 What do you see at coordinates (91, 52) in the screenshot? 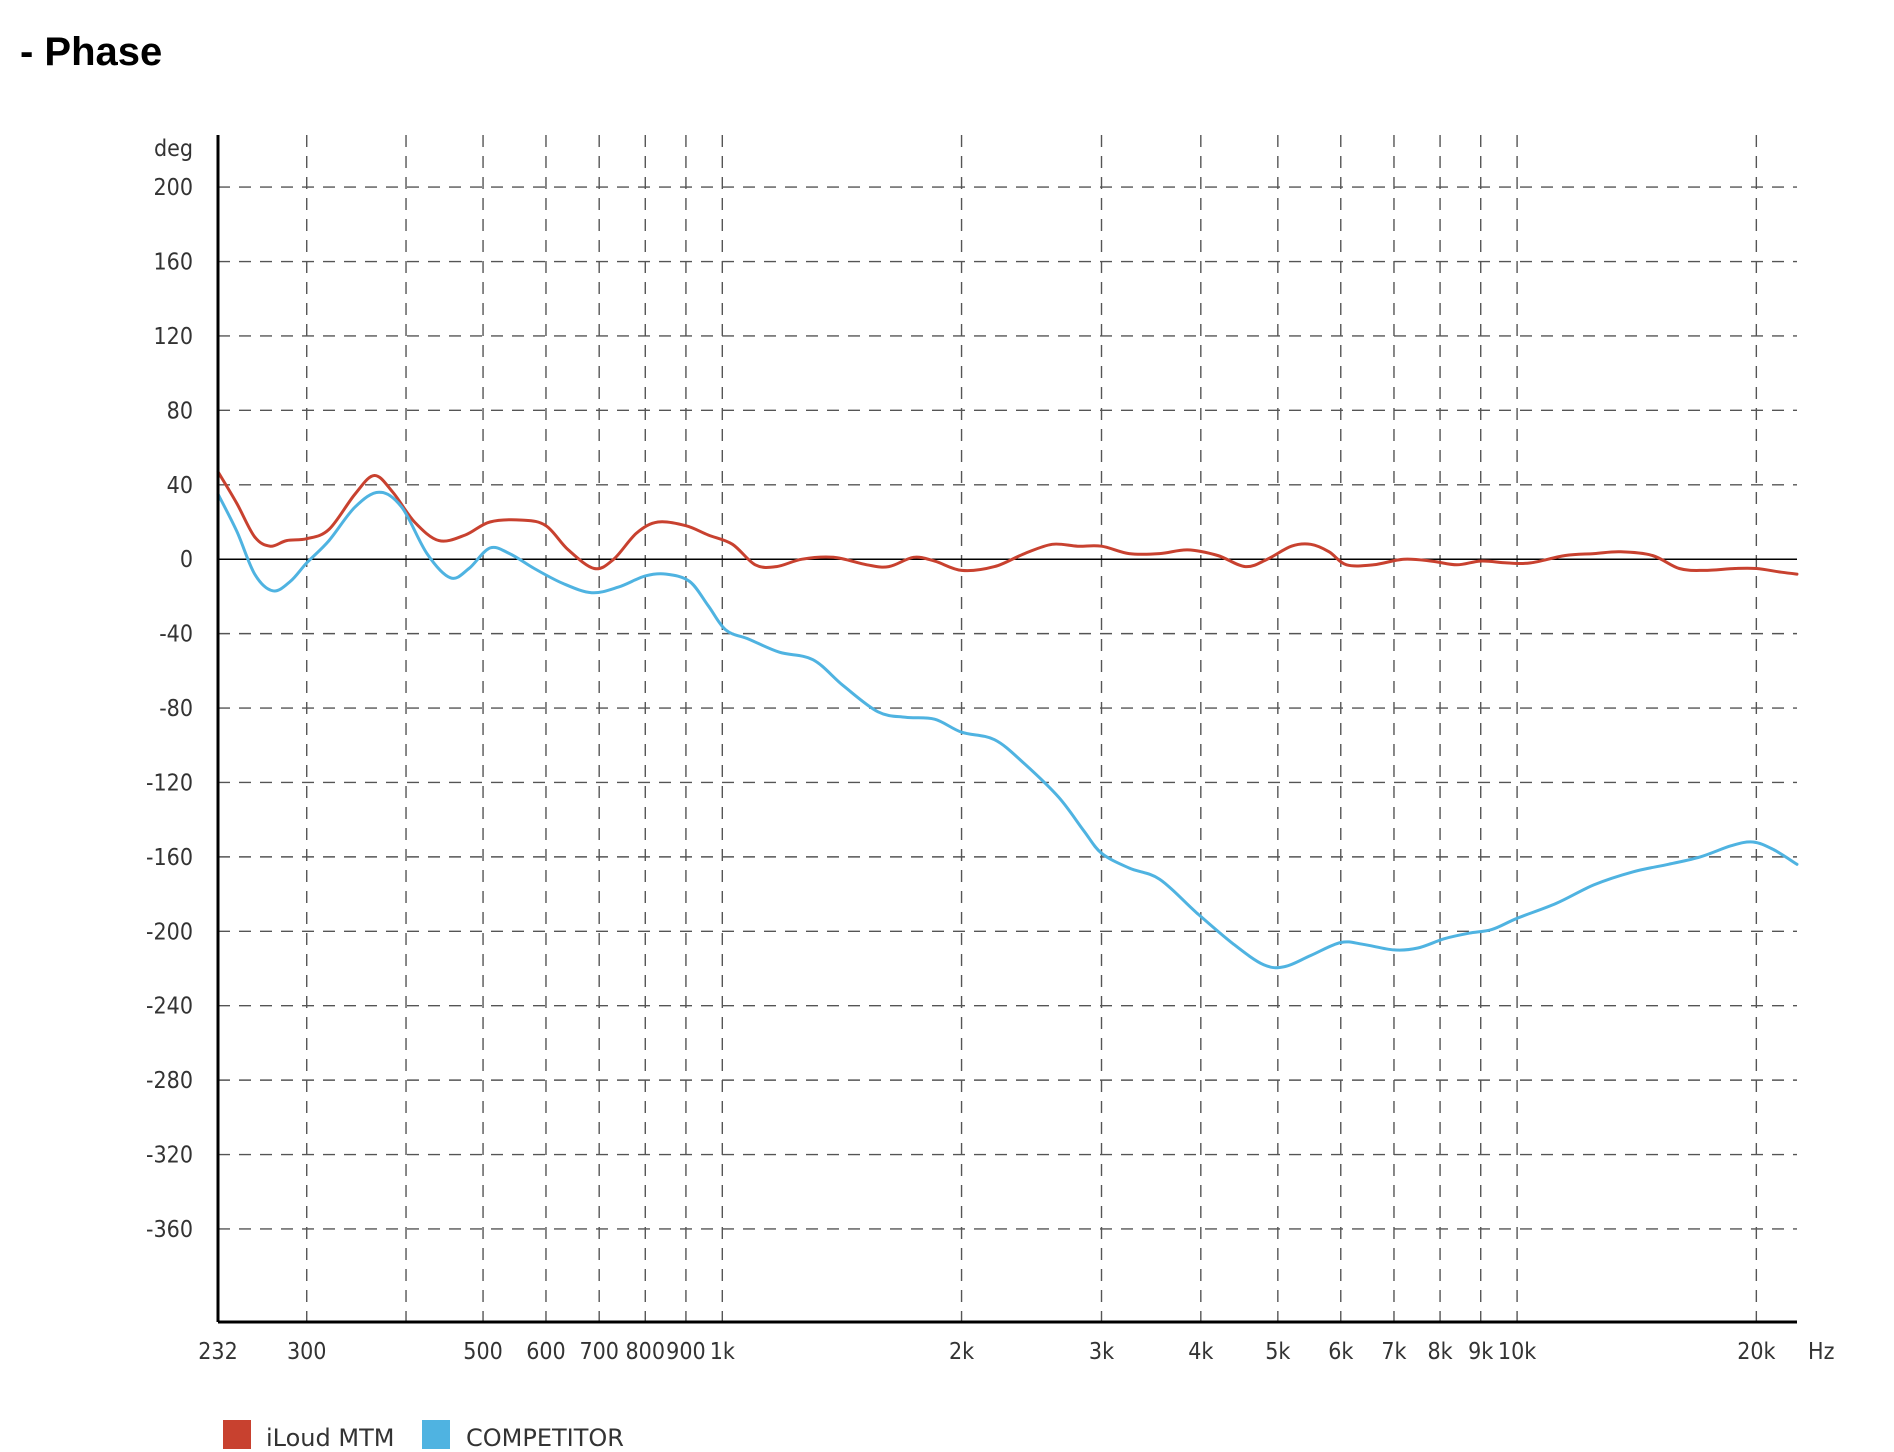
I see `section-title: - Phase` at bounding box center [91, 52].